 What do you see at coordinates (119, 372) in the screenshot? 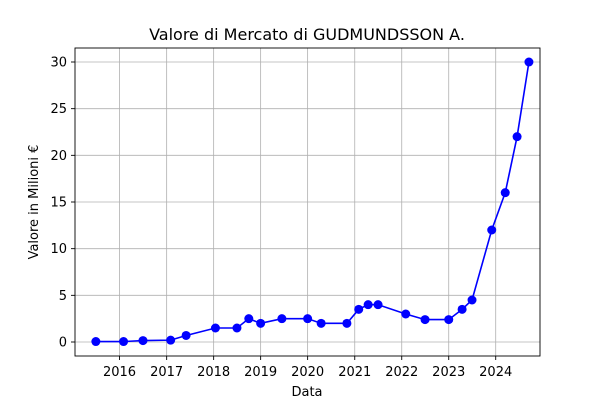
I see `x-tick-label: 2016` at bounding box center [119, 372].